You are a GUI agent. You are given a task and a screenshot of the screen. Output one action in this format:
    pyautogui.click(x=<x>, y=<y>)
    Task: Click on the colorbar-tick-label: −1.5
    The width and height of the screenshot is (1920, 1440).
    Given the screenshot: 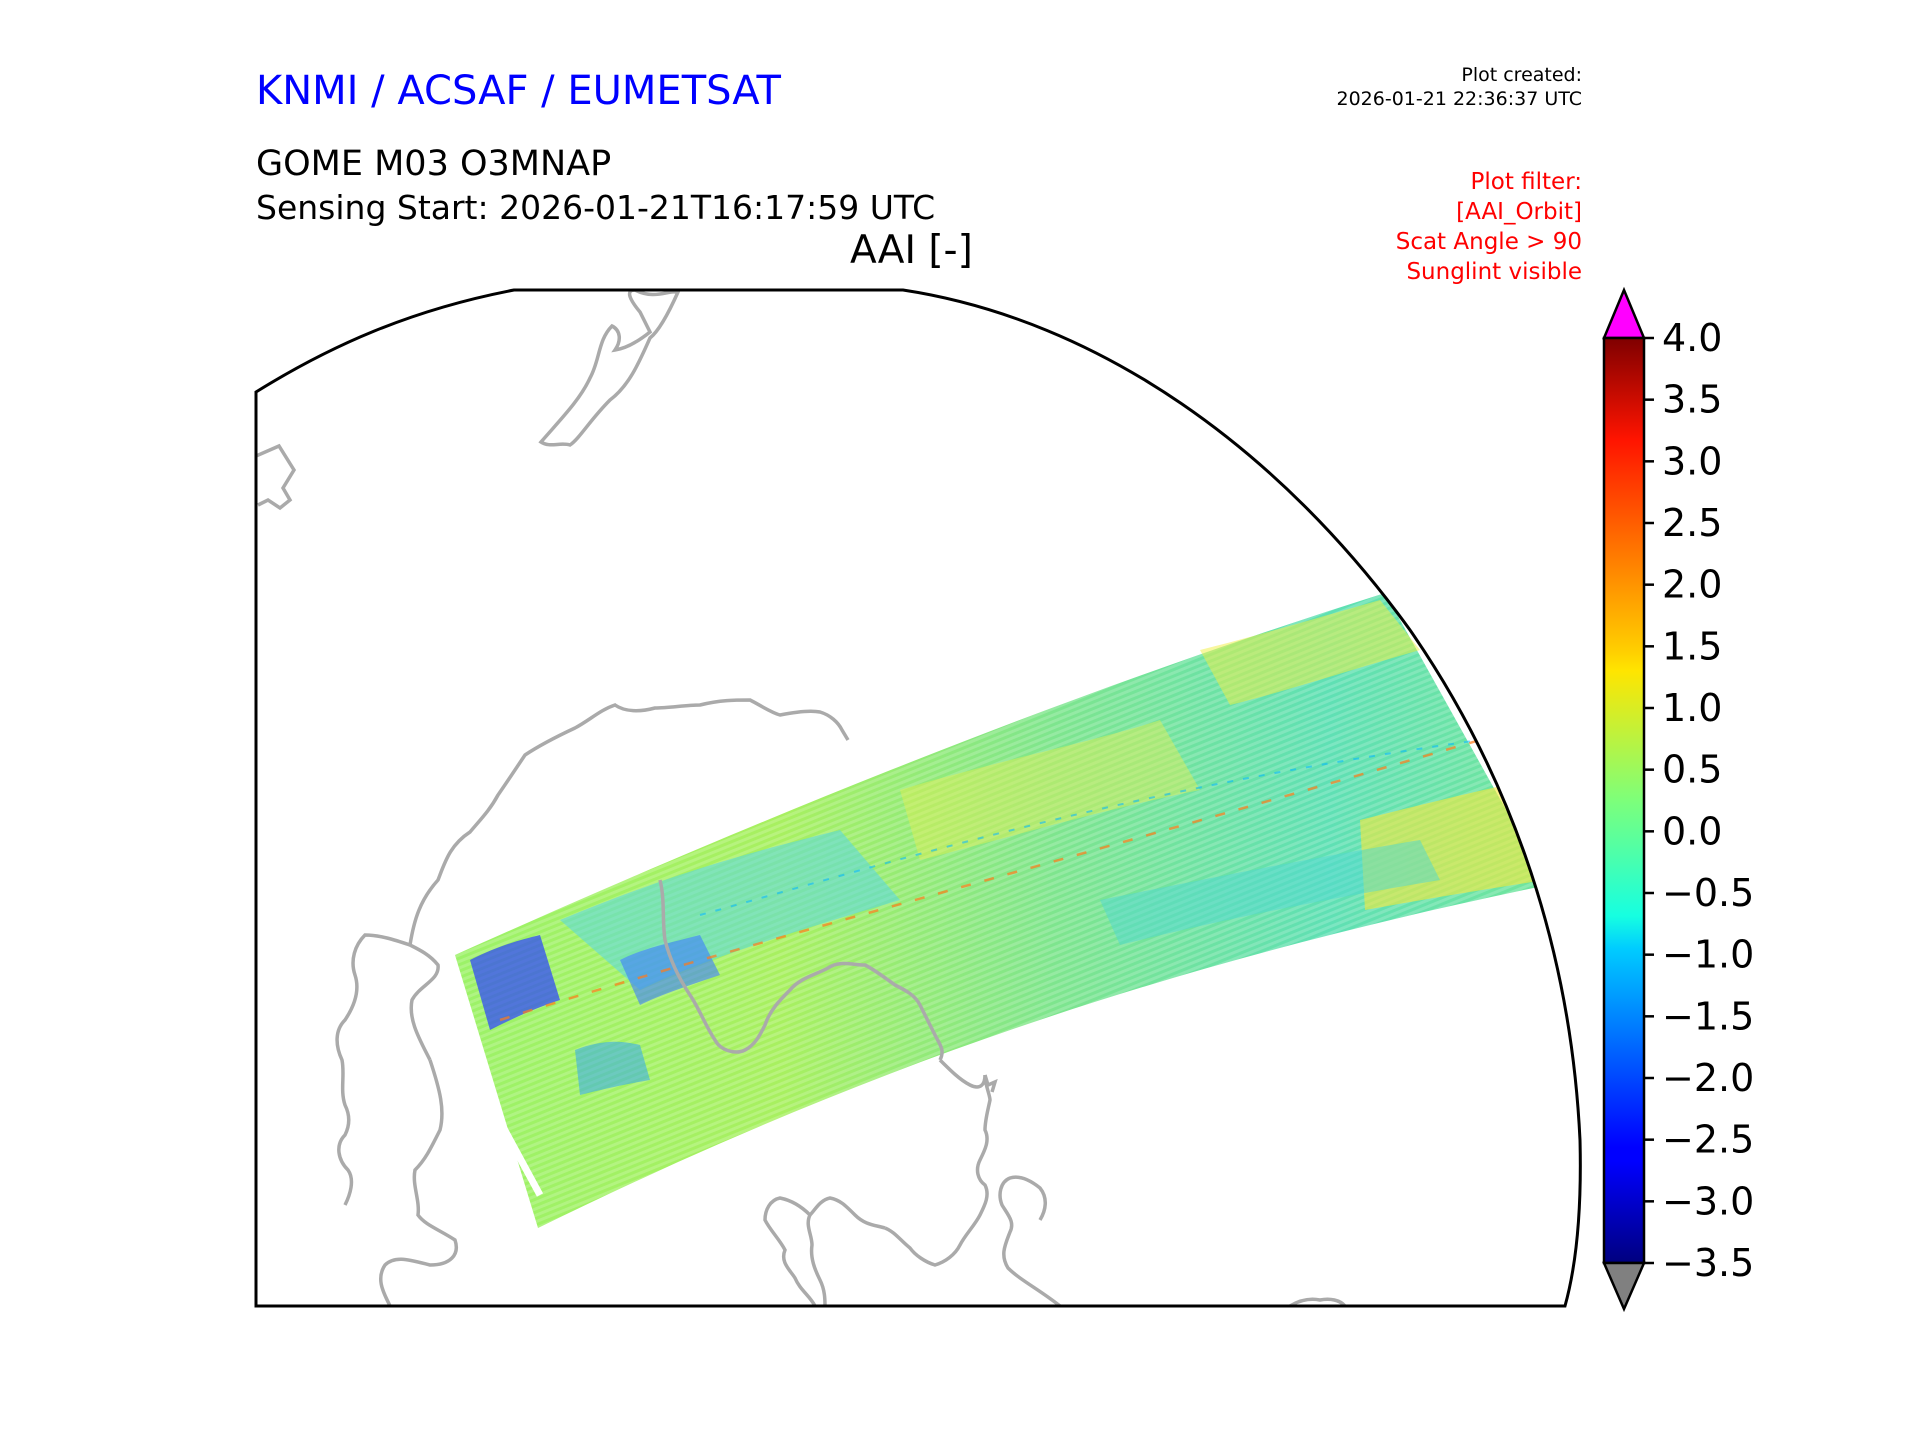 What is the action you would take?
    pyautogui.click(x=1708, y=1016)
    